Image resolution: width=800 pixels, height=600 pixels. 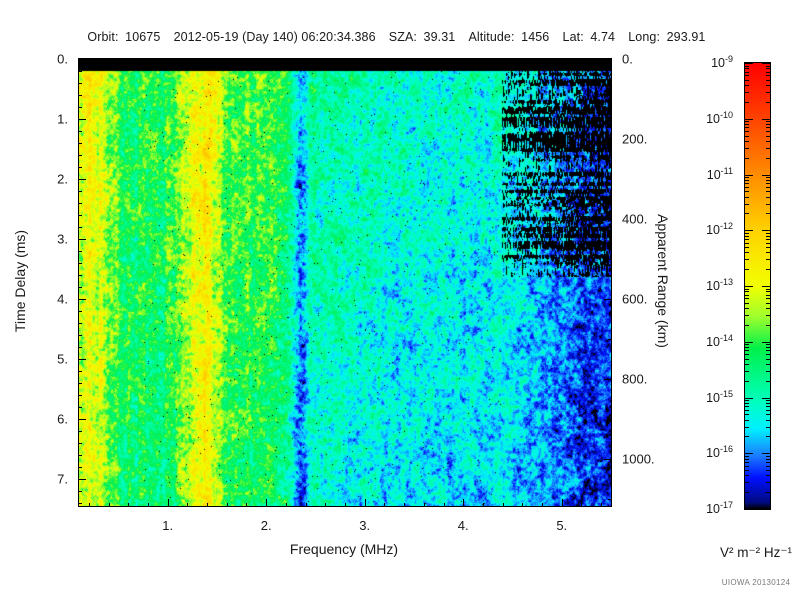 I want to click on colorbar-units-label: V² m⁻² Hz⁻¹, so click(x=756, y=552).